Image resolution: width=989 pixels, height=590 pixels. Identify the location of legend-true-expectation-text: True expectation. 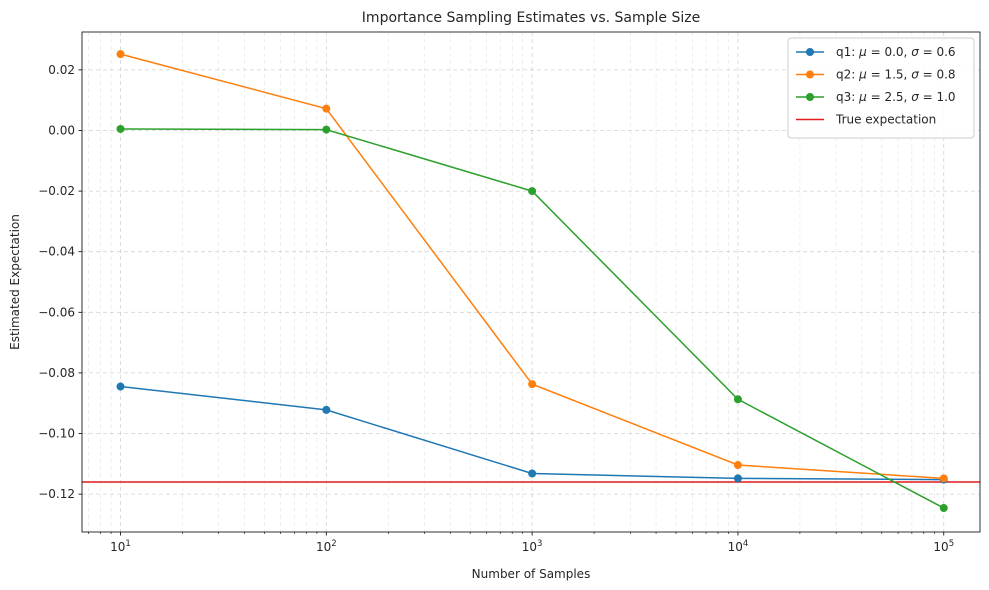
(885, 120).